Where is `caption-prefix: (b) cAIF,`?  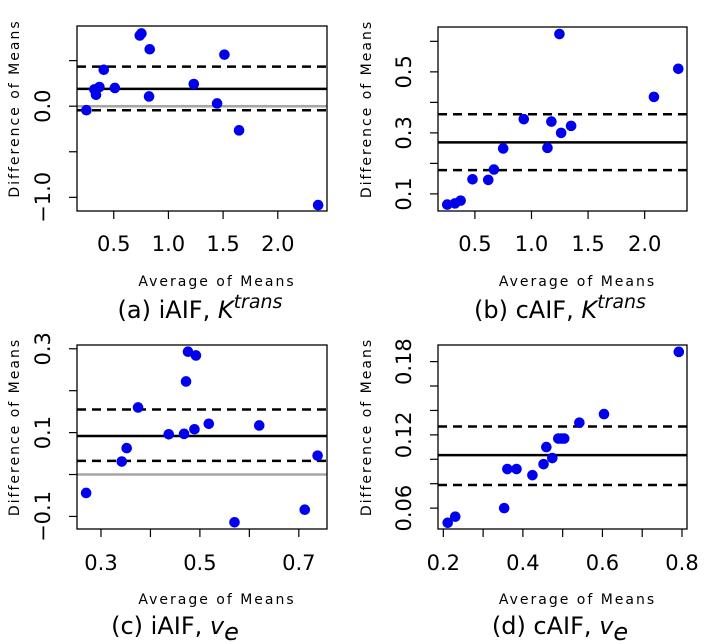 caption-prefix: (b) cAIF, is located at coordinates (527, 310).